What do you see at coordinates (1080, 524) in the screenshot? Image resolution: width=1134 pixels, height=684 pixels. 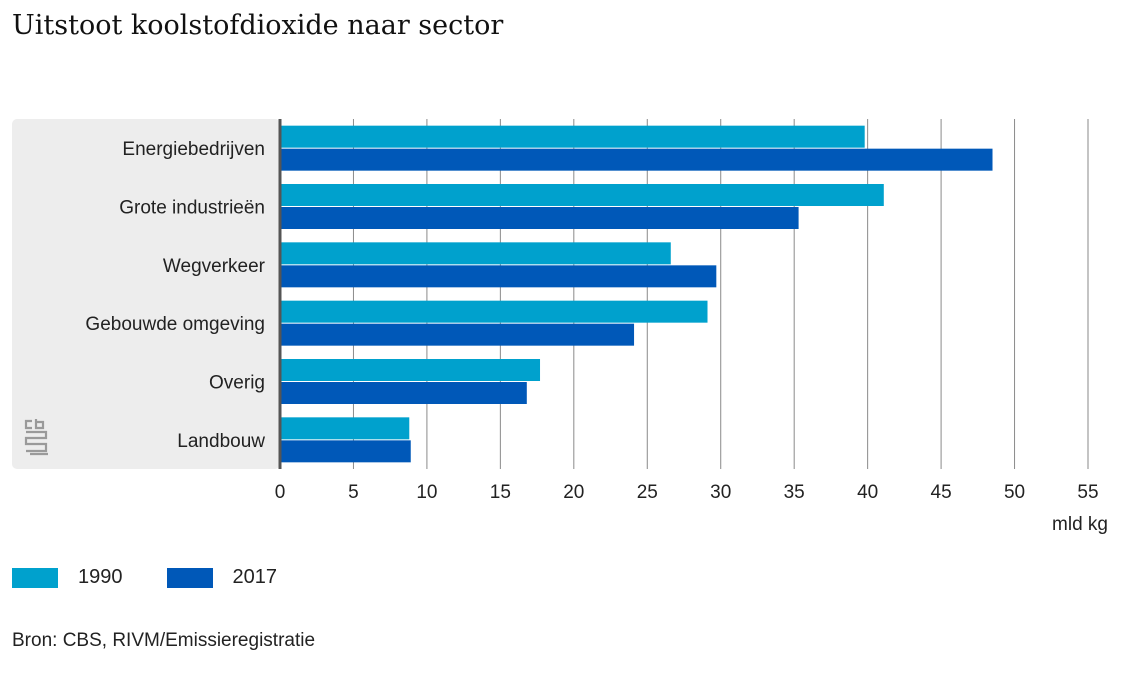 I see `x-axis-label: mld kg` at bounding box center [1080, 524].